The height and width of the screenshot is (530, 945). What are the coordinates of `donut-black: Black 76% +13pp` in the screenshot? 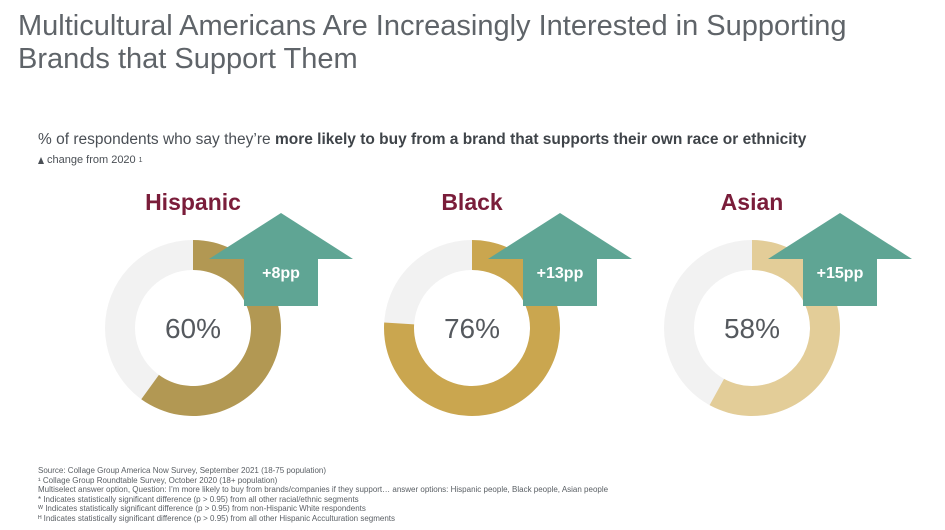 It's located at (508, 302).